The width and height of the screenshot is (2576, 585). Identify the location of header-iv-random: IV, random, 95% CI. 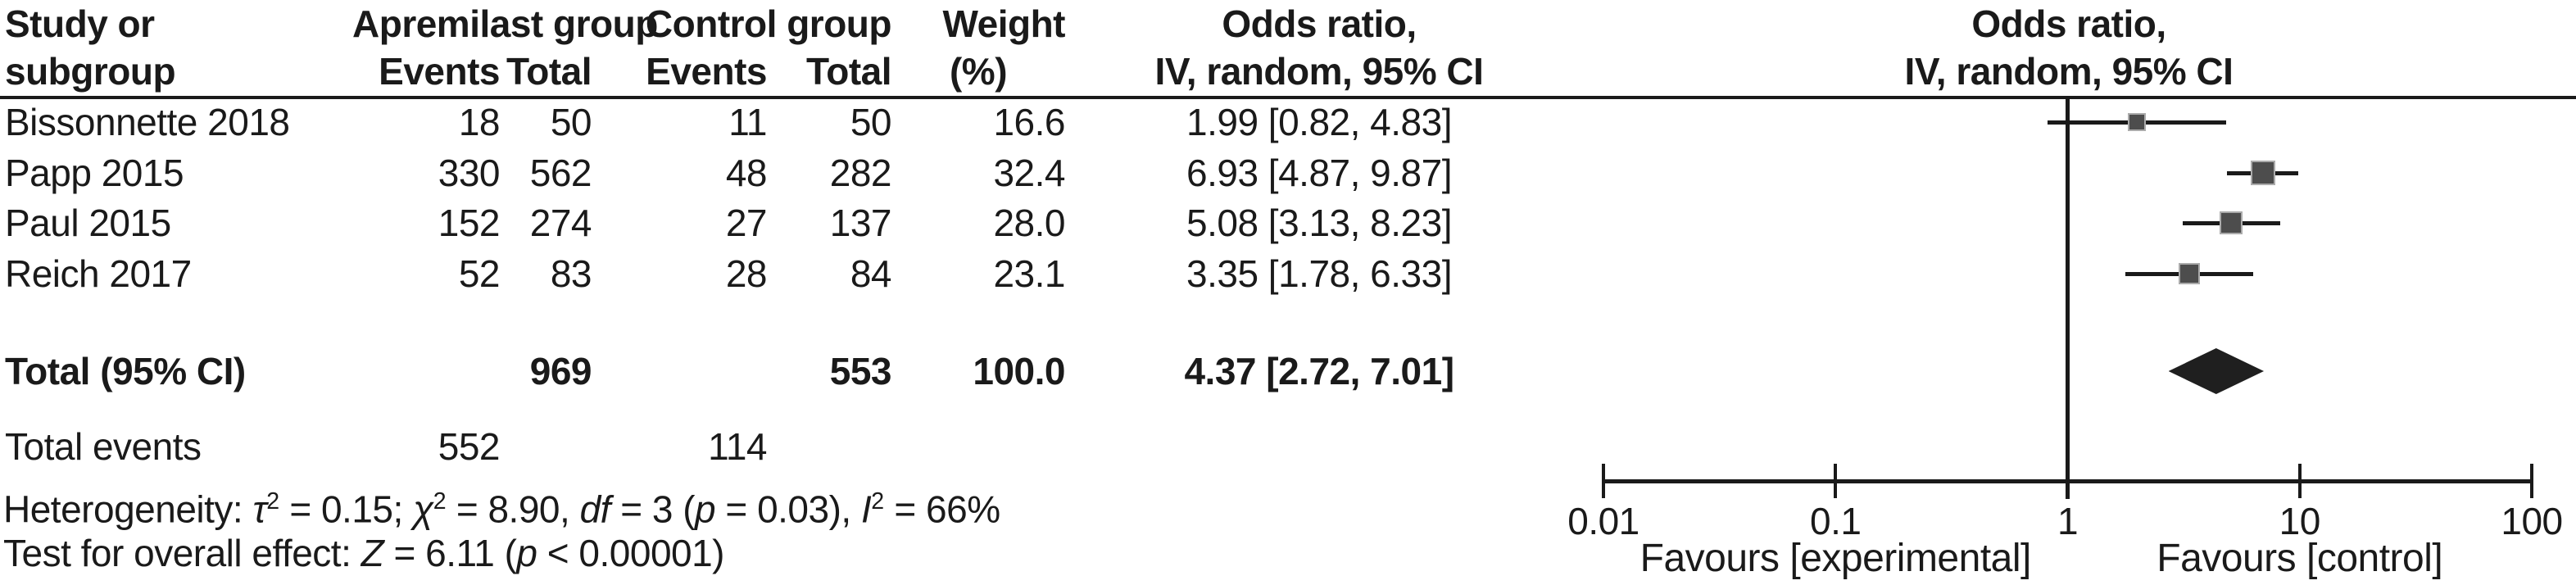
(1319, 72).